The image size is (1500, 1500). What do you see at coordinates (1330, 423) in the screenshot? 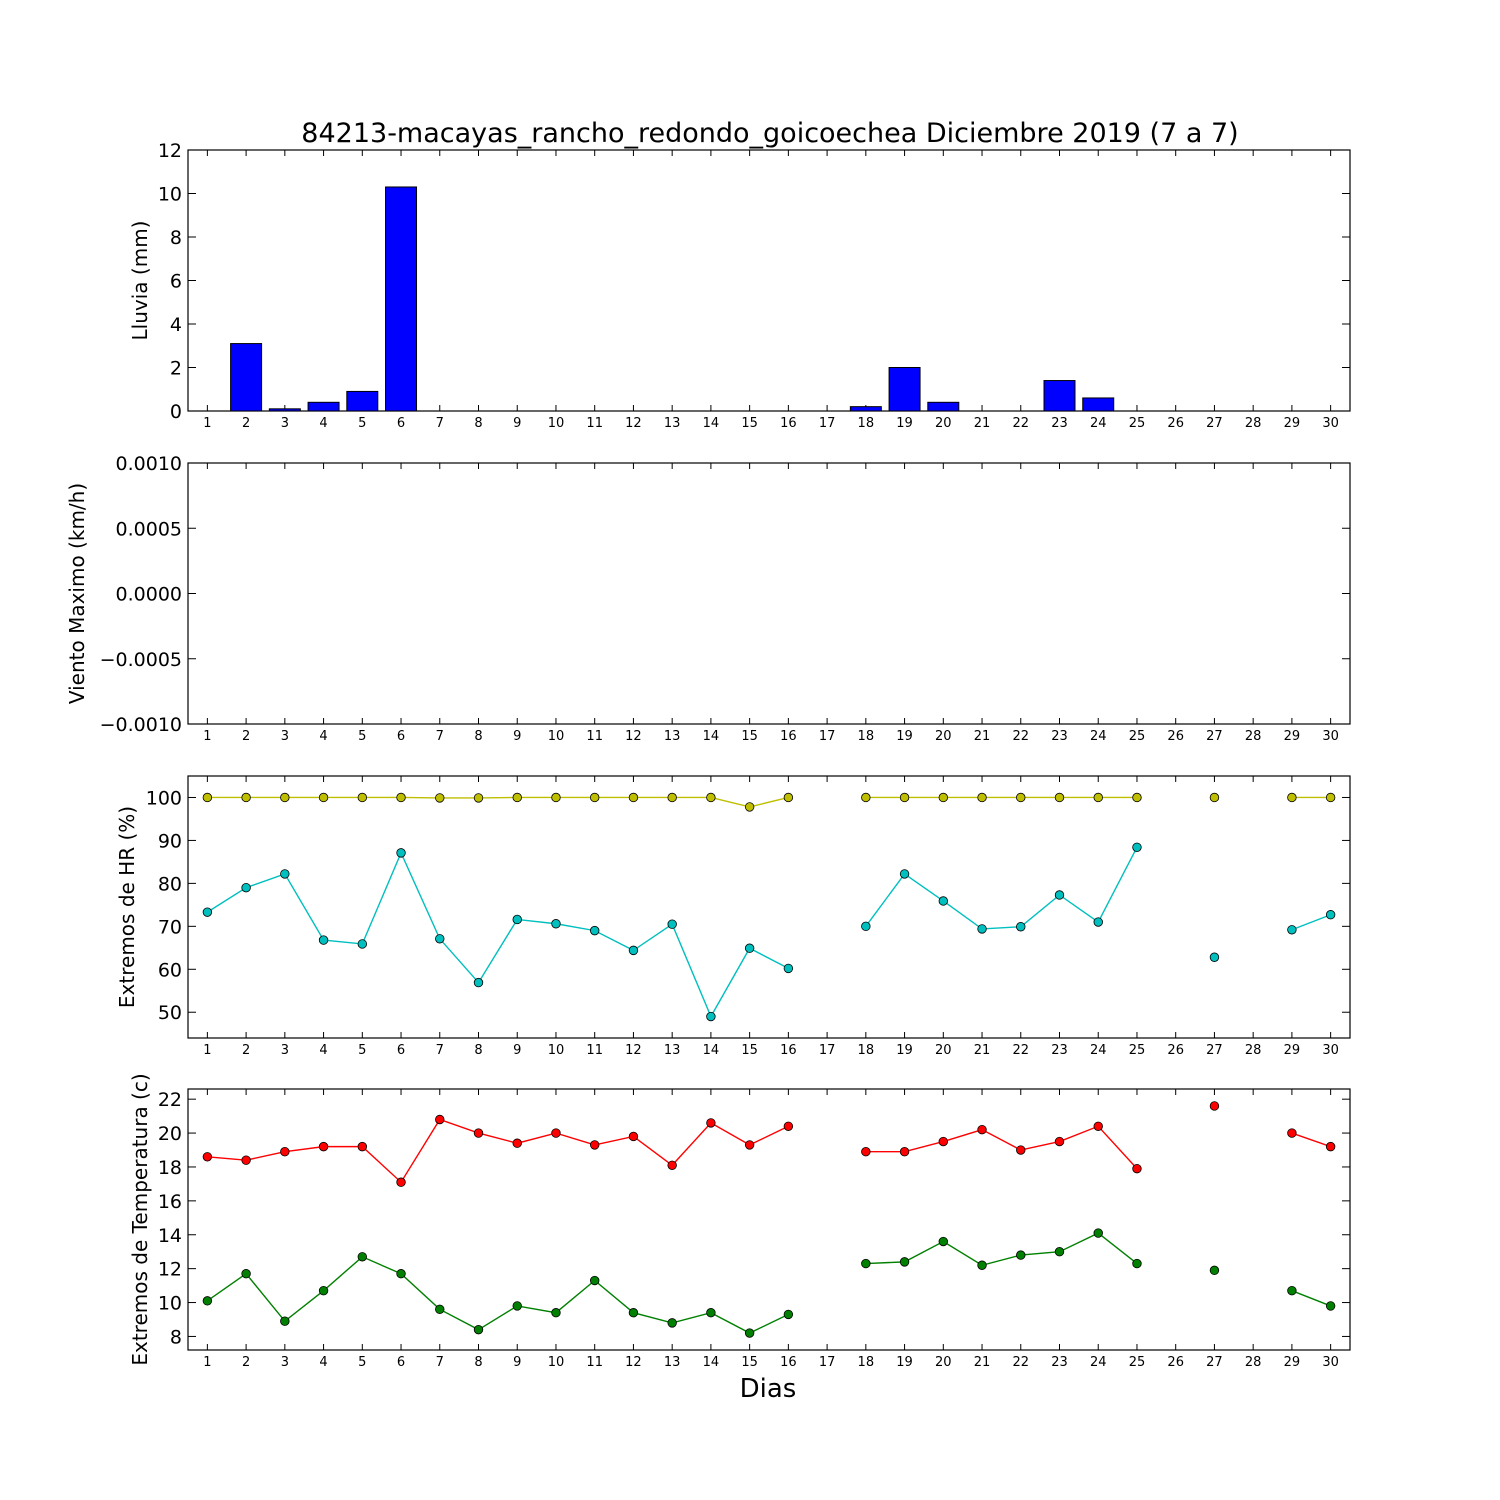
I see `x-tick-label: 30` at bounding box center [1330, 423].